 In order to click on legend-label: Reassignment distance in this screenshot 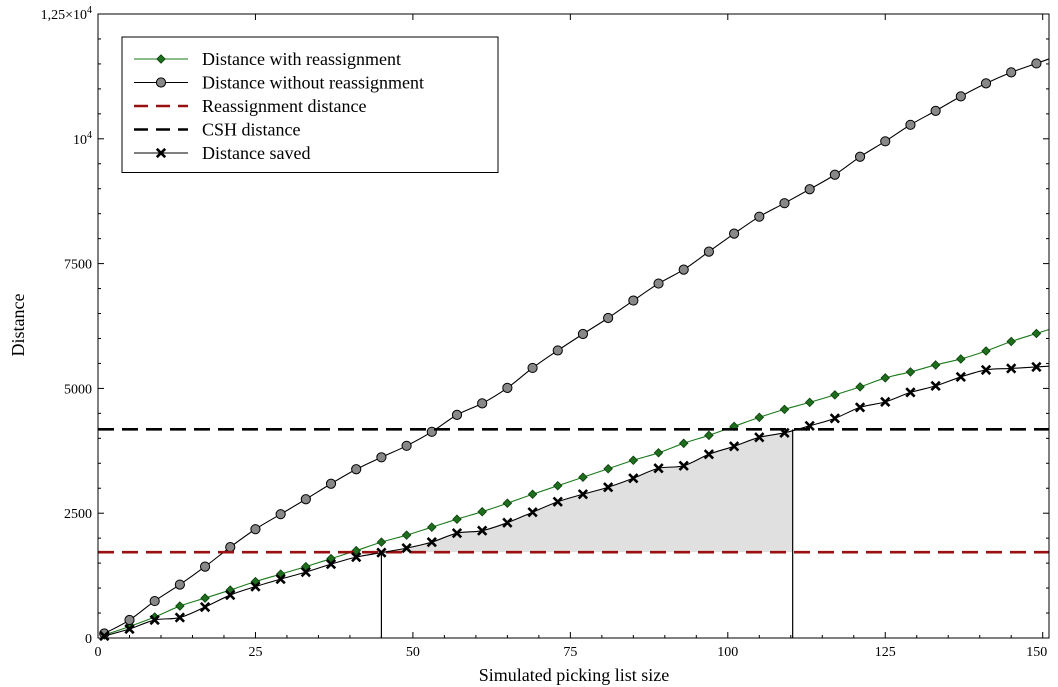, I will do `click(284, 106)`.